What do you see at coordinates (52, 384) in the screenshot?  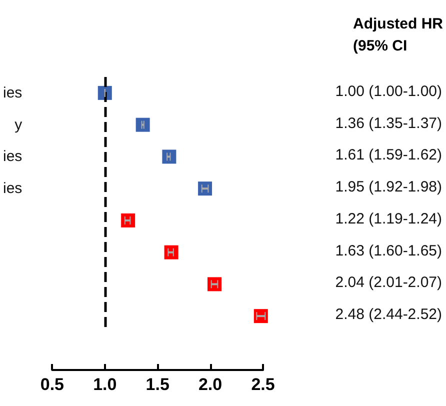 I see `x-tick-label: 0.5` at bounding box center [52, 384].